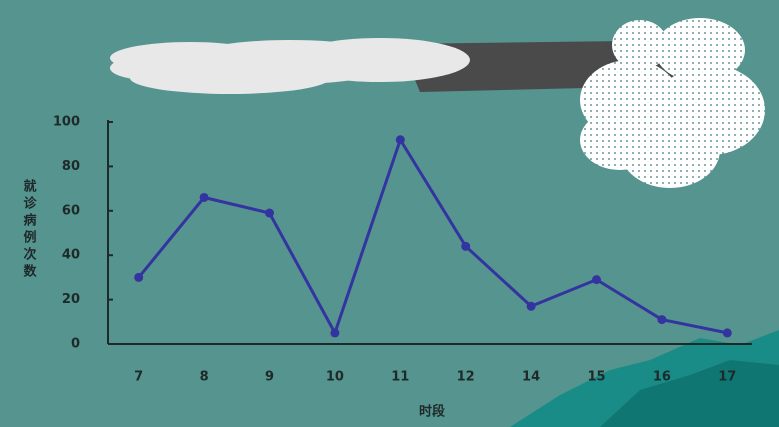  What do you see at coordinates (75, 344) in the screenshot?
I see `y-tick-label: 0` at bounding box center [75, 344].